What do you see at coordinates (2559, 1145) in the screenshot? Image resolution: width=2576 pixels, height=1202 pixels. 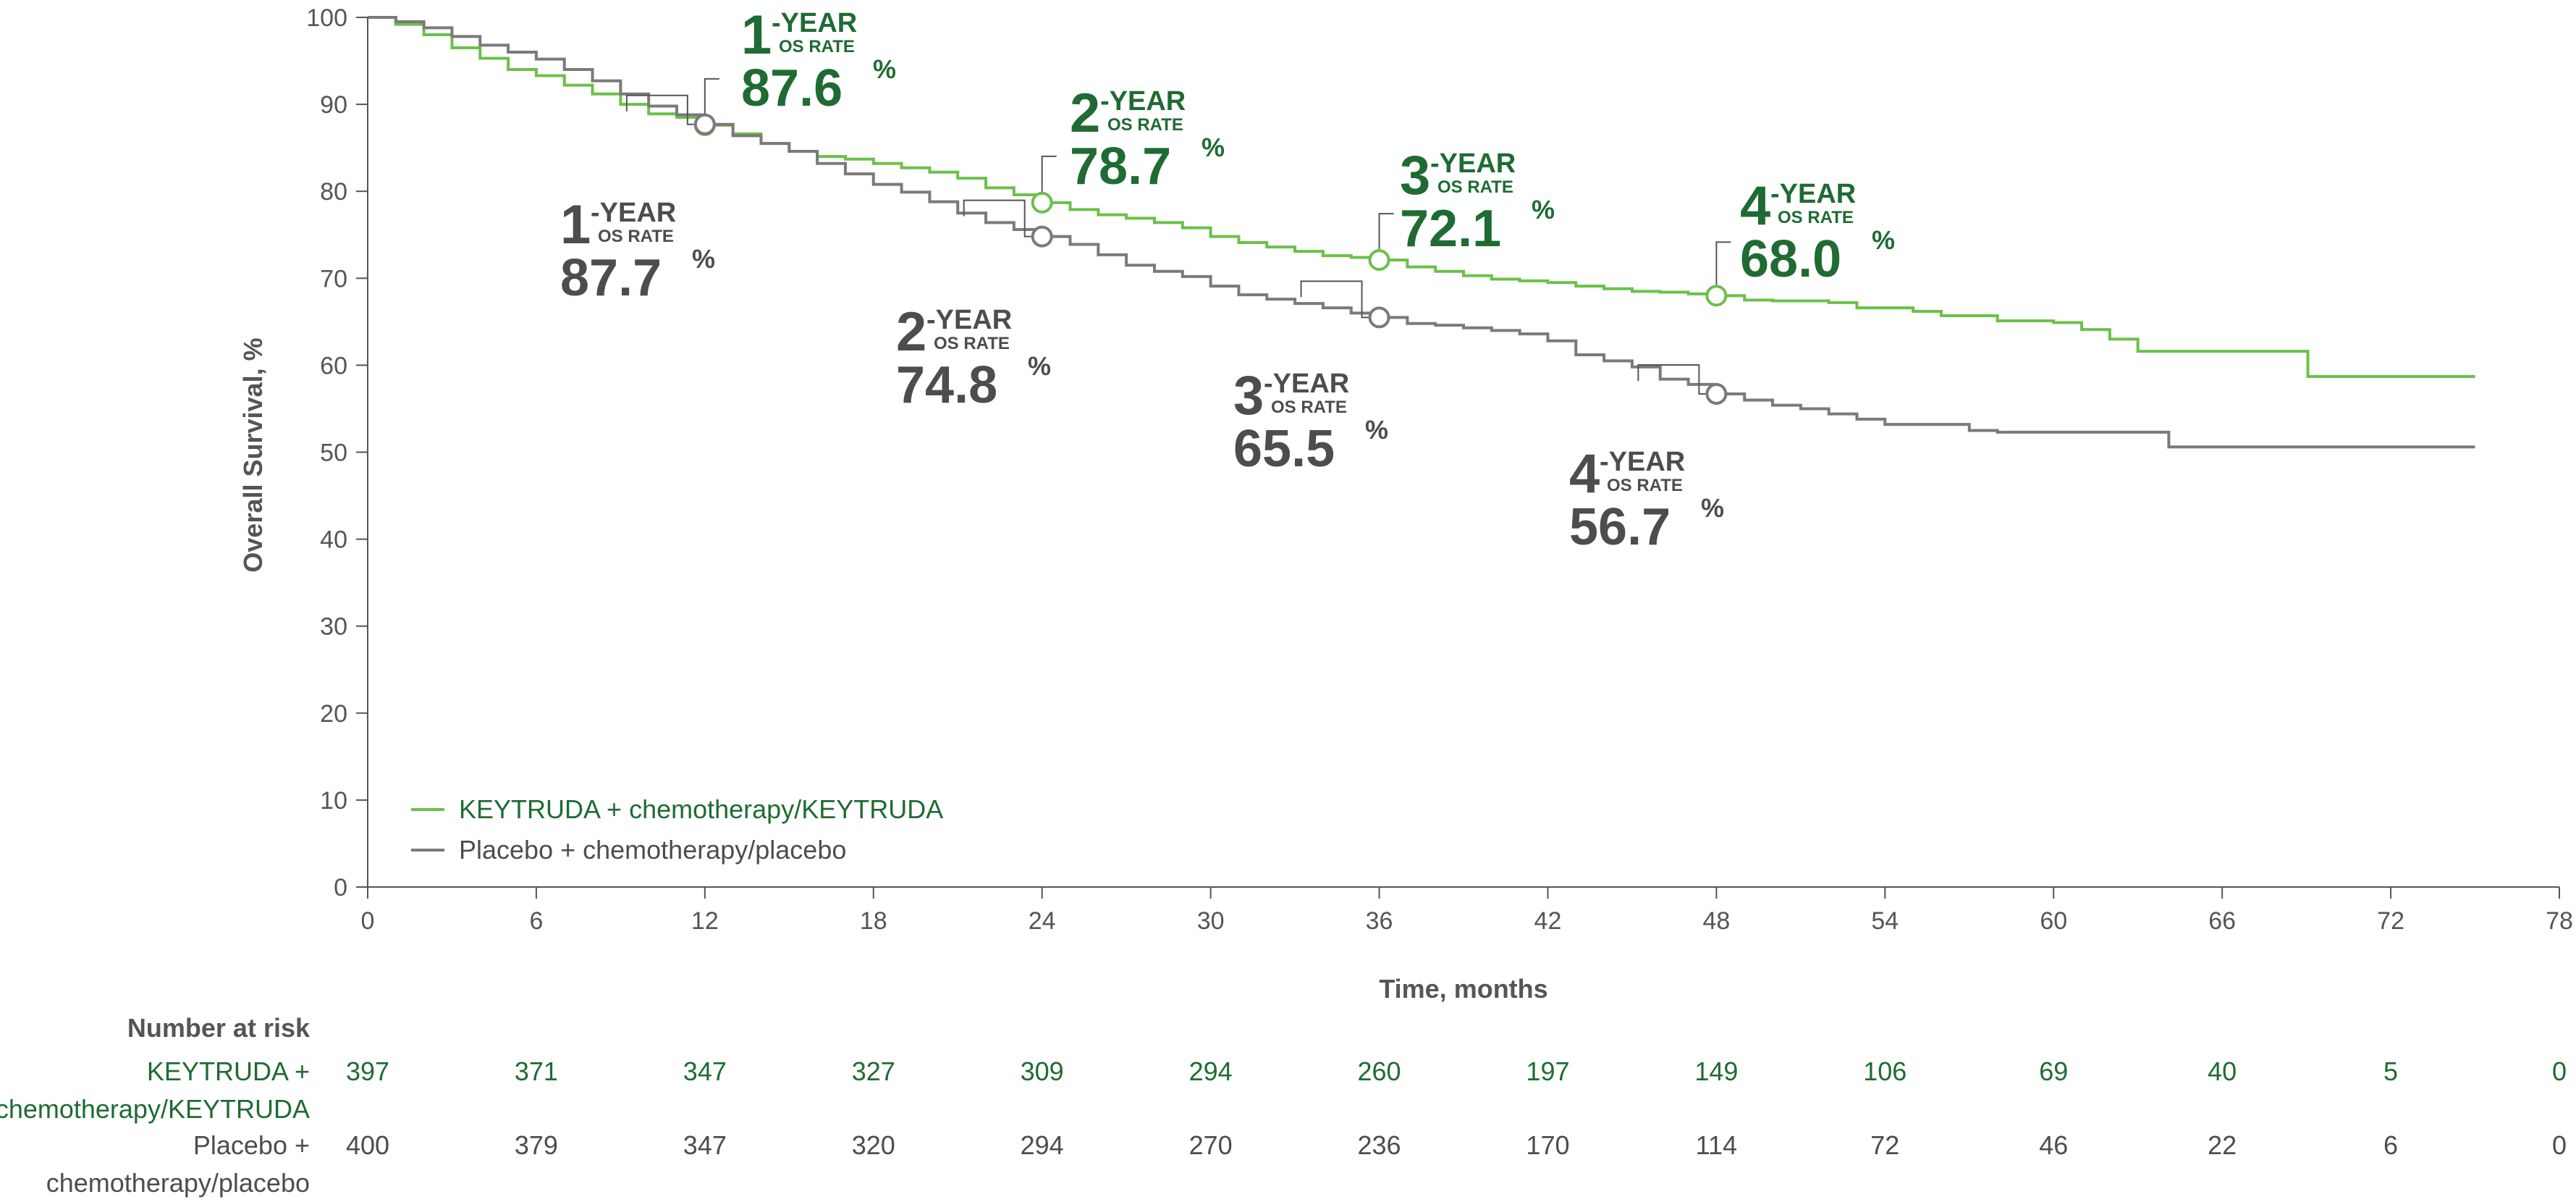 I see `risk-value-placebo: 0` at bounding box center [2559, 1145].